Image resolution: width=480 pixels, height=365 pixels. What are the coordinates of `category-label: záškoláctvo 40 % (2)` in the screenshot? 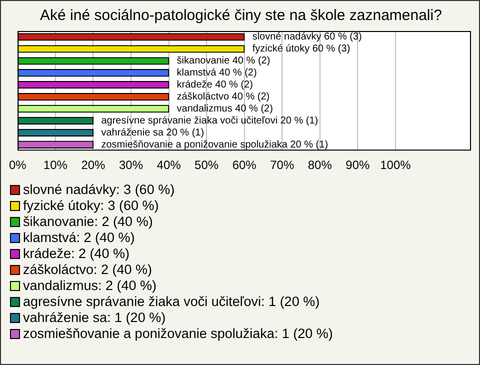 It's located at (223, 97).